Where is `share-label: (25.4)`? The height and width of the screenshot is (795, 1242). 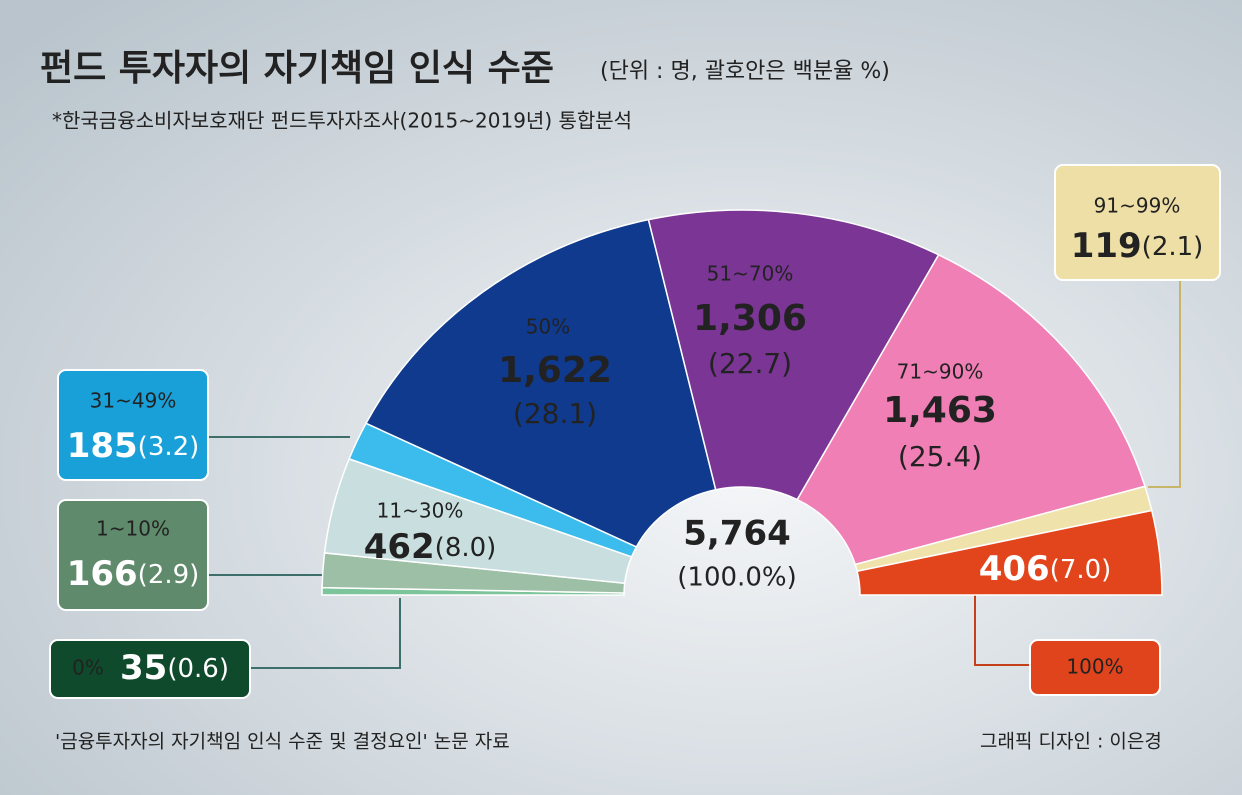
share-label: (25.4) is located at coordinates (940, 456).